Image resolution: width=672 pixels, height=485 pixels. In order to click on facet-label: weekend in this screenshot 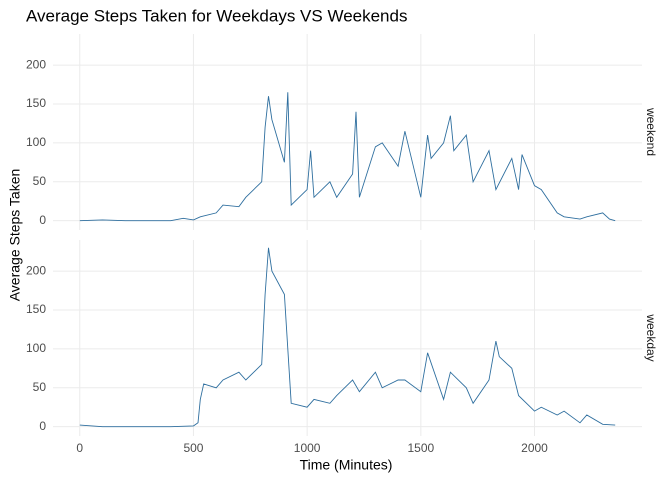, I will do `click(651, 131)`.